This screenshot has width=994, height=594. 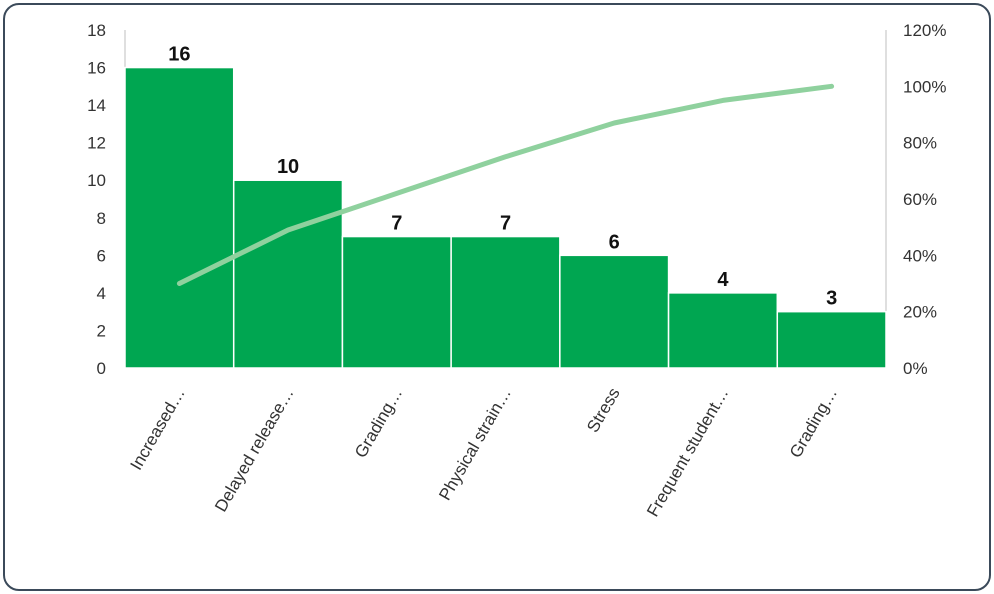 What do you see at coordinates (920, 199) in the screenshot?
I see `y-tick-label-right: 60%` at bounding box center [920, 199].